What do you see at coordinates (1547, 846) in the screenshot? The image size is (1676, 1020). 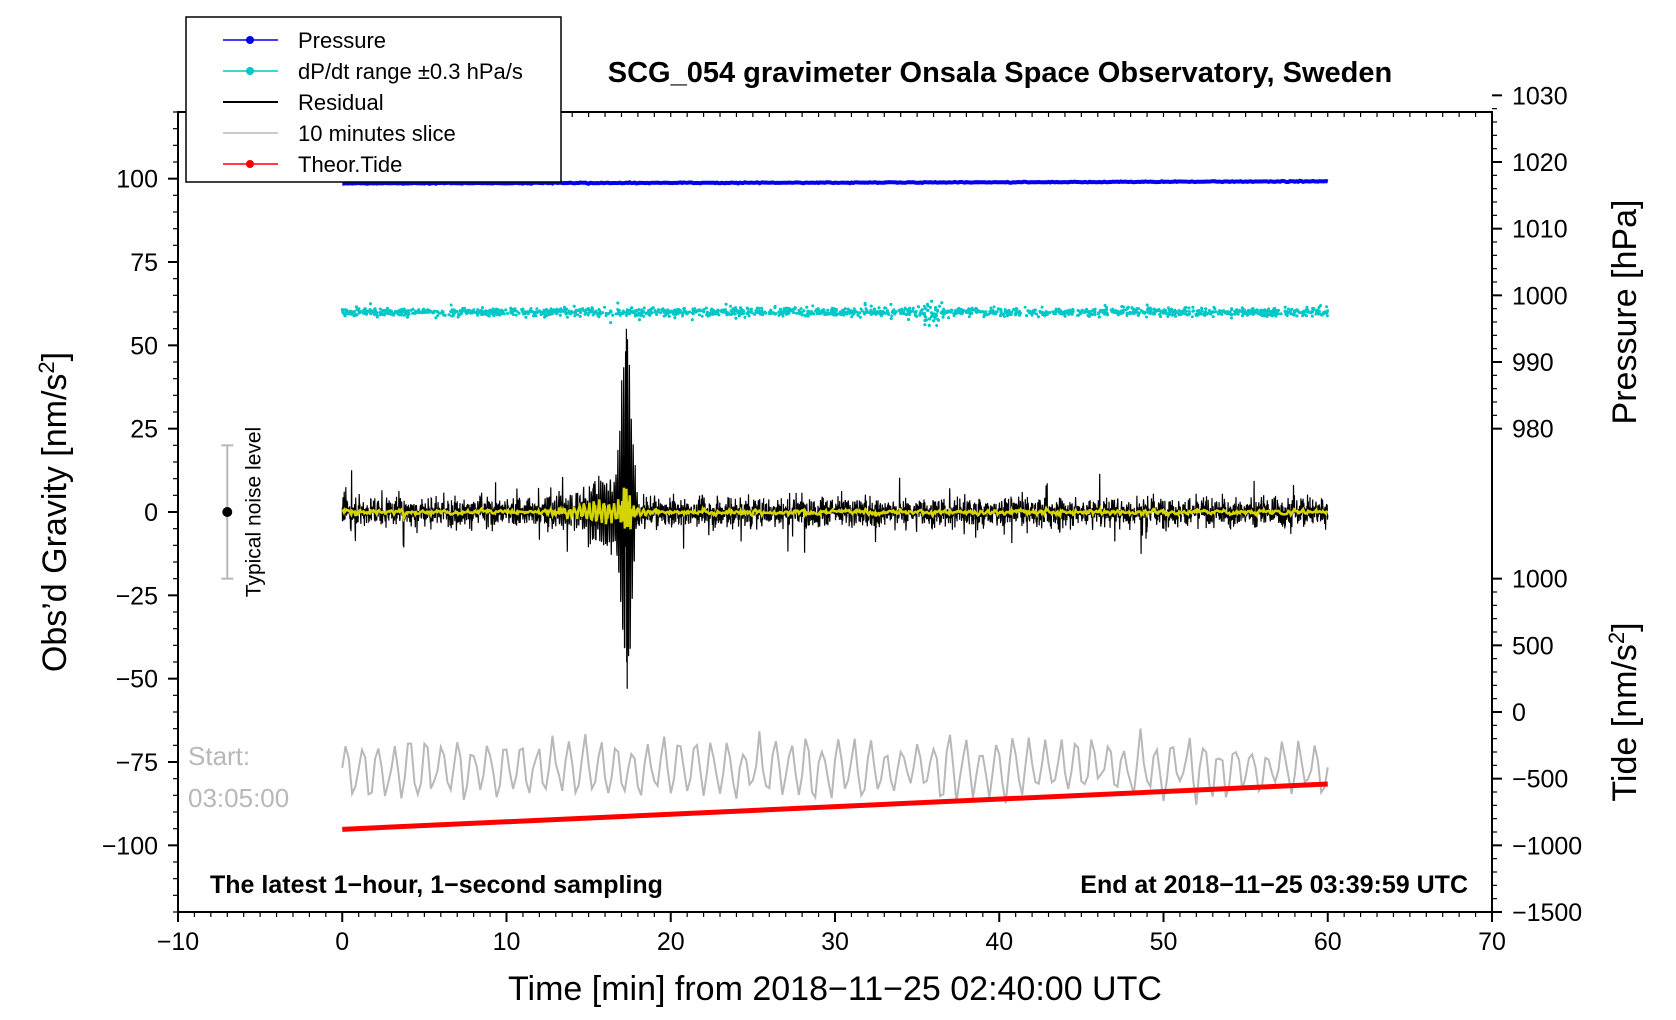 I see `tide-tick-label: −1000` at bounding box center [1547, 846].